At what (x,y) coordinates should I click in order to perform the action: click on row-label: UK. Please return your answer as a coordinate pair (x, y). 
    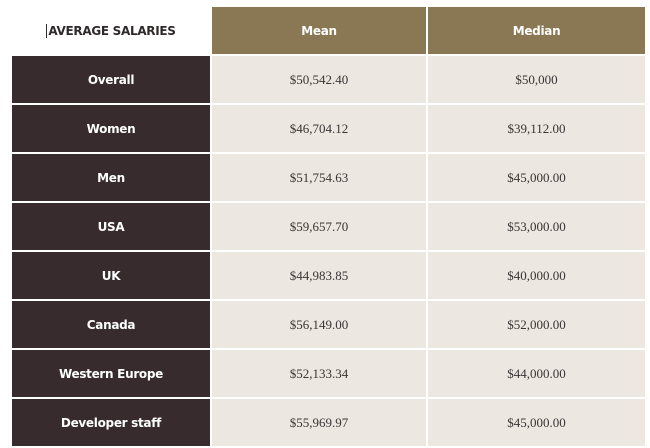
    Looking at the image, I should click on (111, 275).